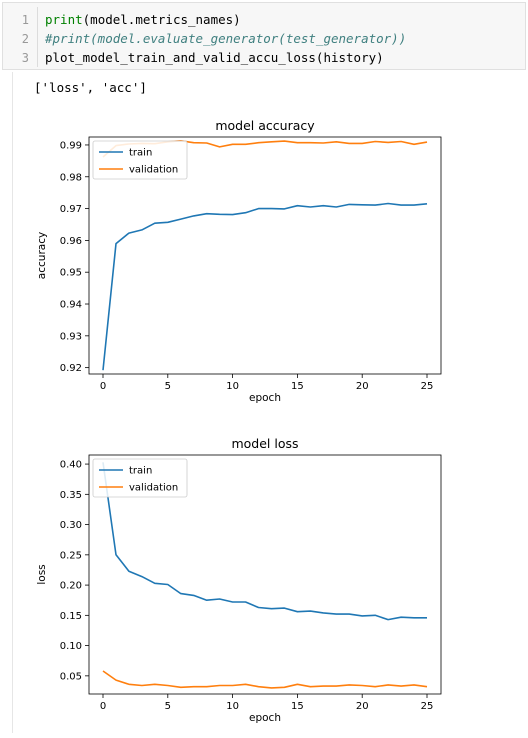  What do you see at coordinates (71, 305) in the screenshot?
I see `y-tick-label: 0.94` at bounding box center [71, 305].